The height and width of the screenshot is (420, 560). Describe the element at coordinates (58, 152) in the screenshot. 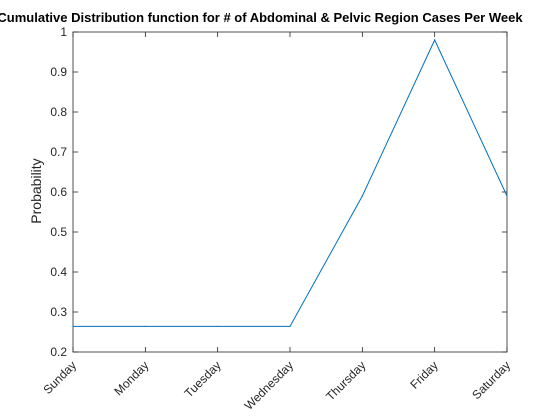

I see `y-tick-label: 0.7` at that location.